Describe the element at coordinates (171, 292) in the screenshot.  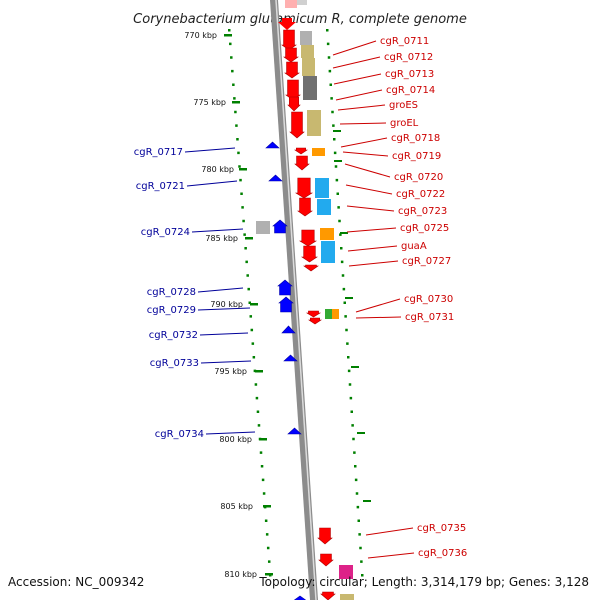
I see `reverse-gene-label: cgR_0728` at that location.